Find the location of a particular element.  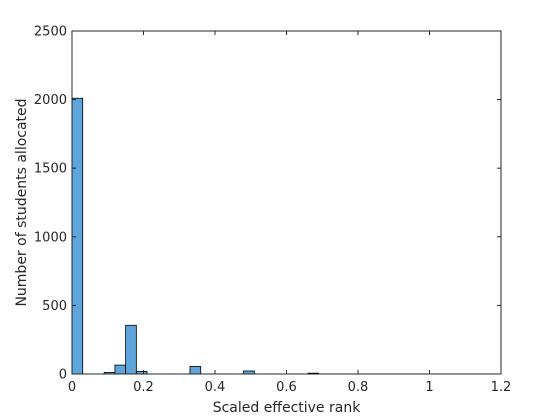

x-tick-label-1: 0.2 is located at coordinates (143, 387).